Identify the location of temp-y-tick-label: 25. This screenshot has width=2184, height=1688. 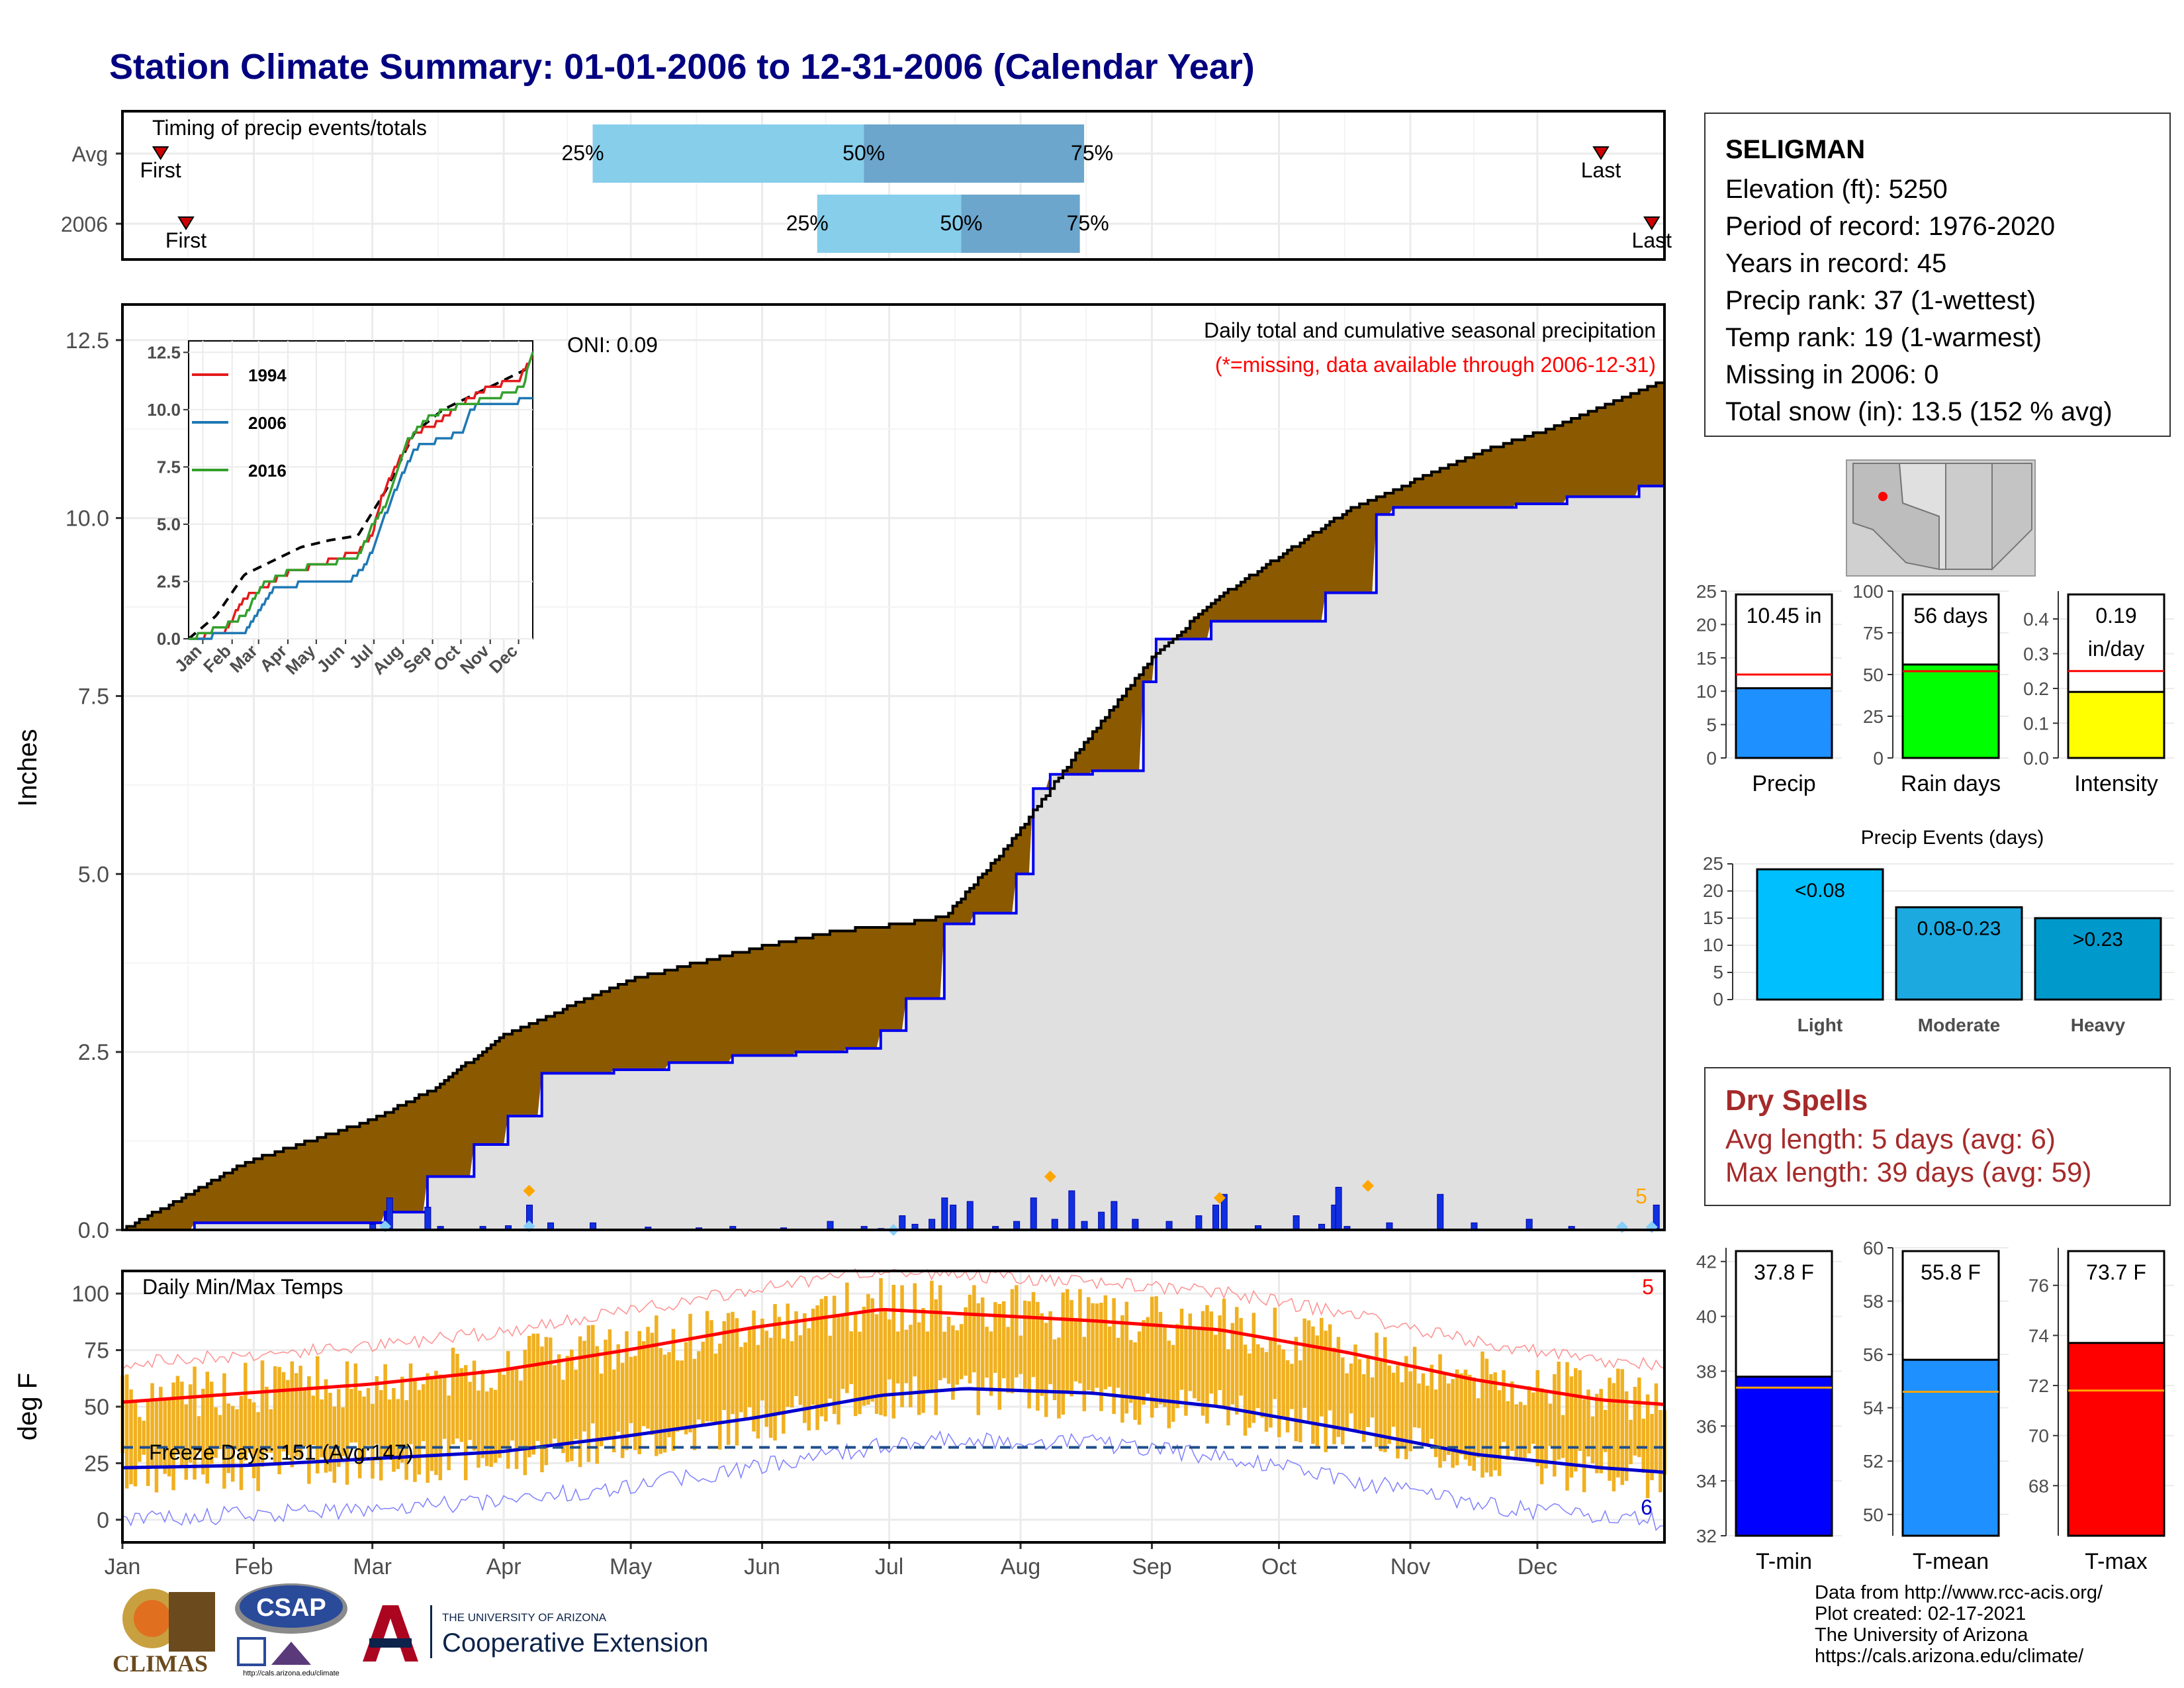
(97, 1463).